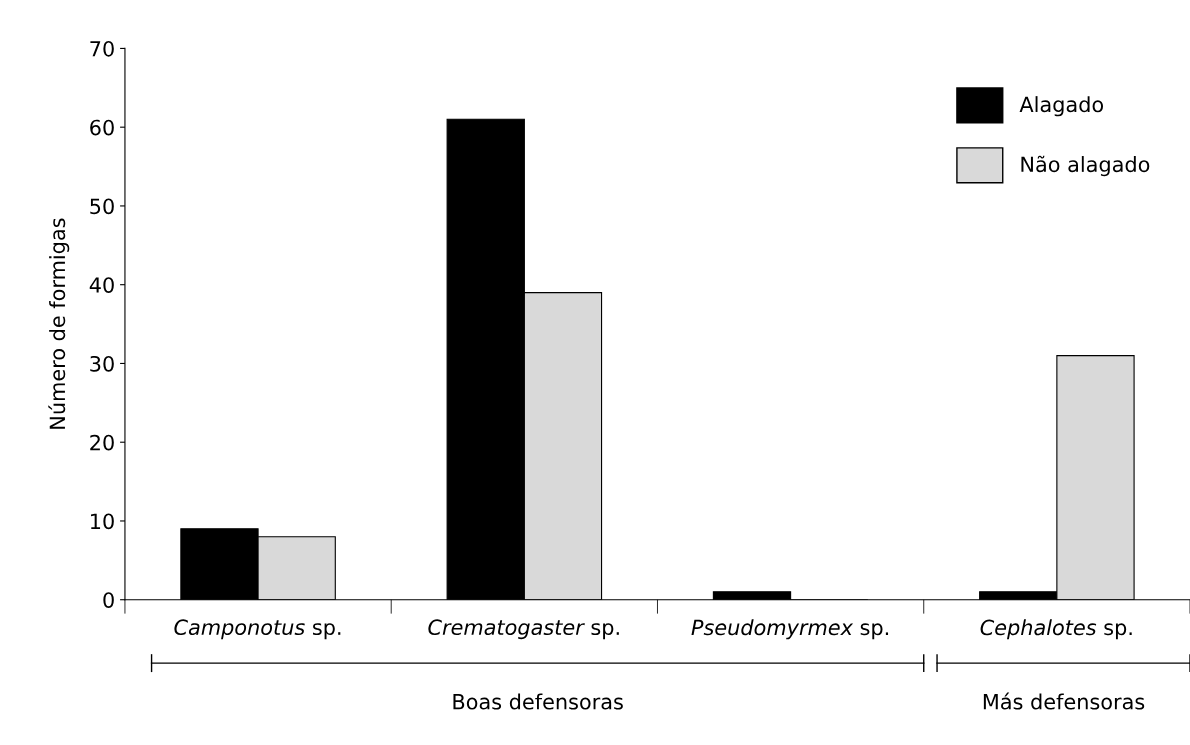  I want to click on y-tick-label: 60, so click(102, 127).